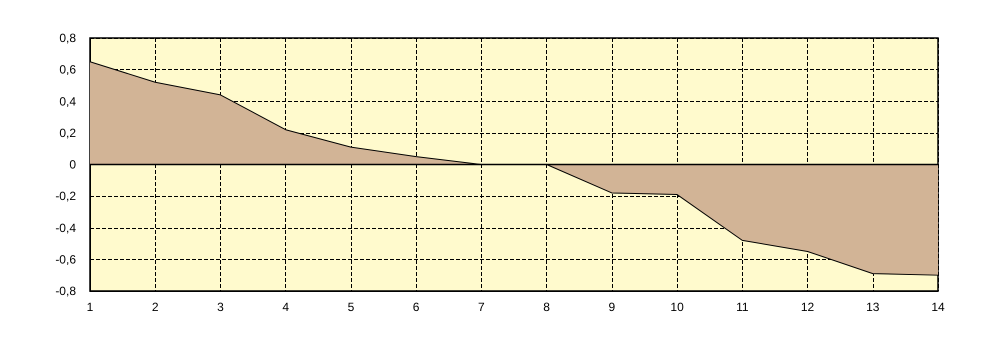 The image size is (986, 354). Describe the element at coordinates (67, 133) in the screenshot. I see `y-tick-label: 0,2` at that location.